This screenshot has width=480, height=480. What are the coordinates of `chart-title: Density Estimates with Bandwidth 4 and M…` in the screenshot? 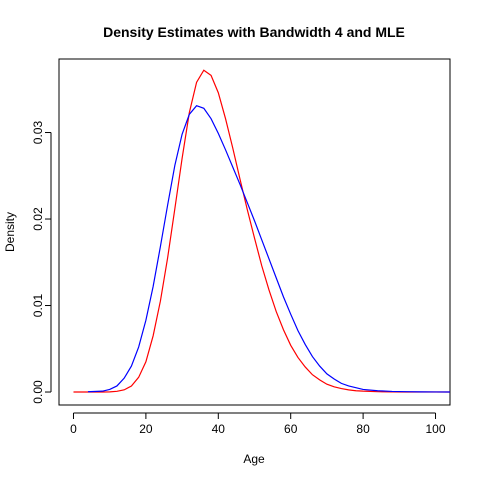 It's located at (254, 32).